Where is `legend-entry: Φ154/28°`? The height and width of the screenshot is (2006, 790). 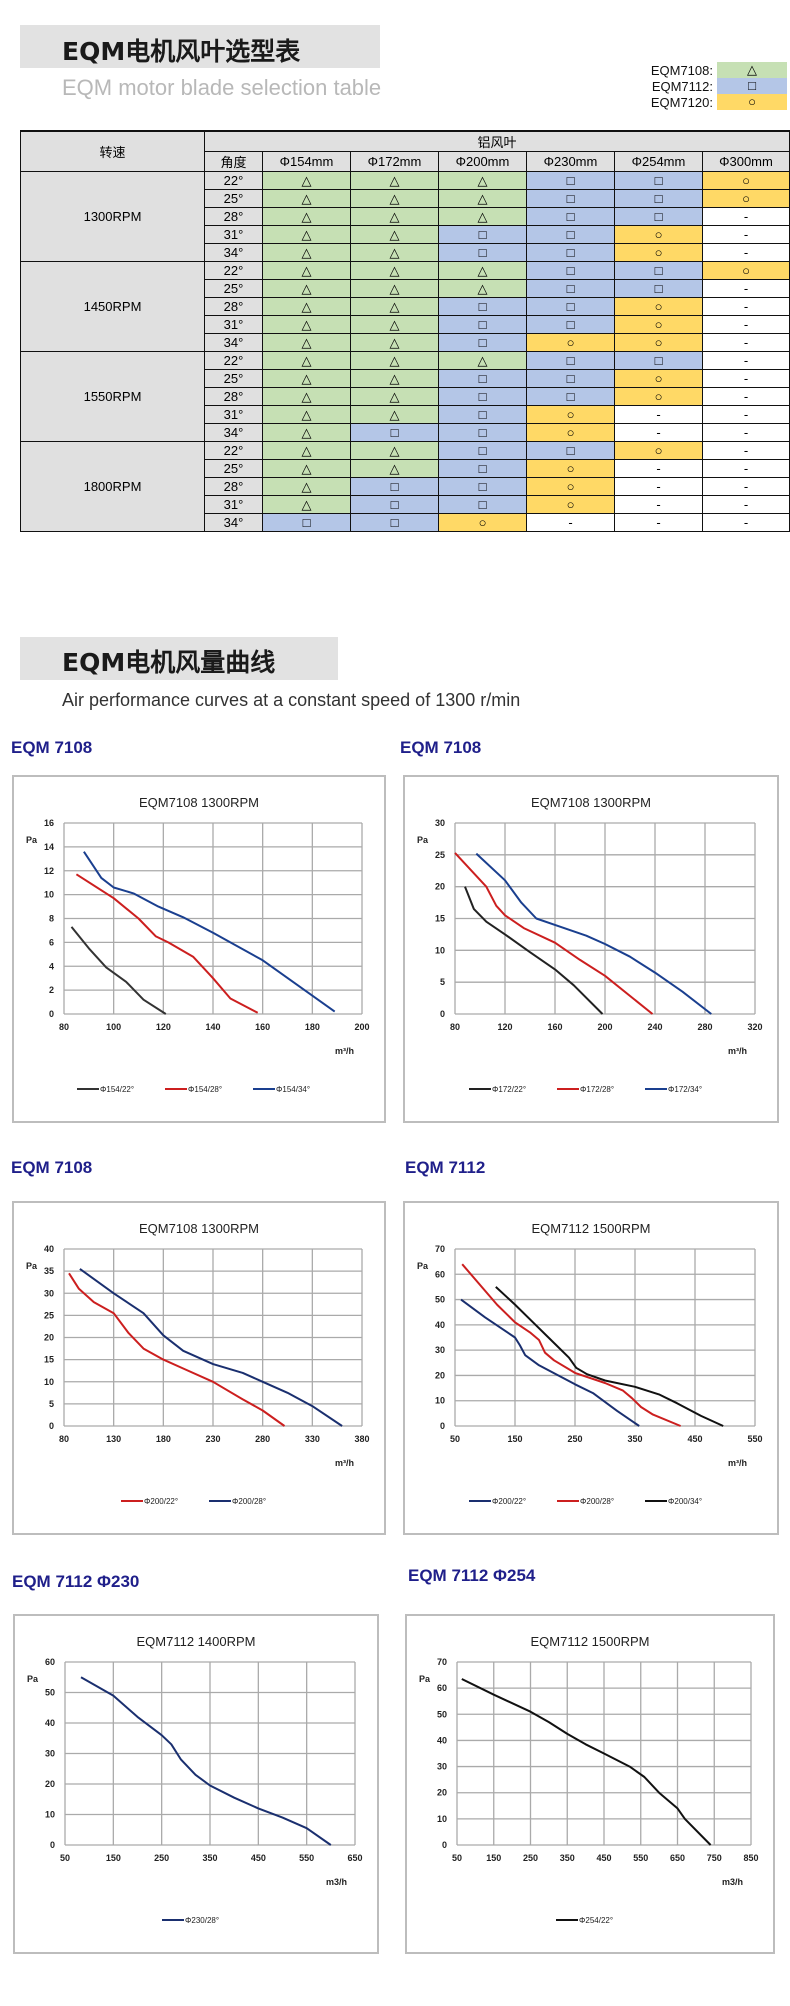
legend-entry: Φ154/28° is located at coordinates (205, 1089).